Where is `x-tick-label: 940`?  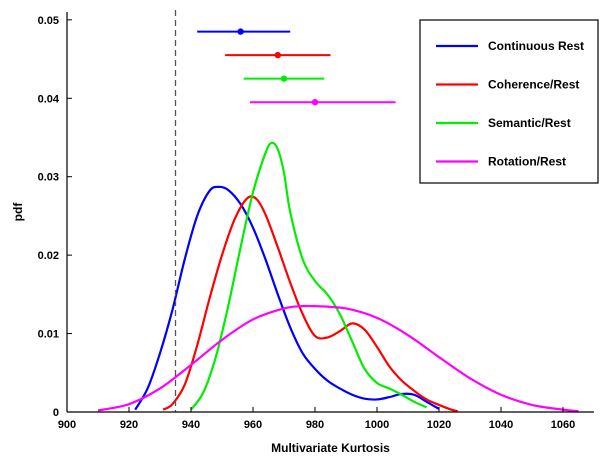 x-tick-label: 940 is located at coordinates (191, 425).